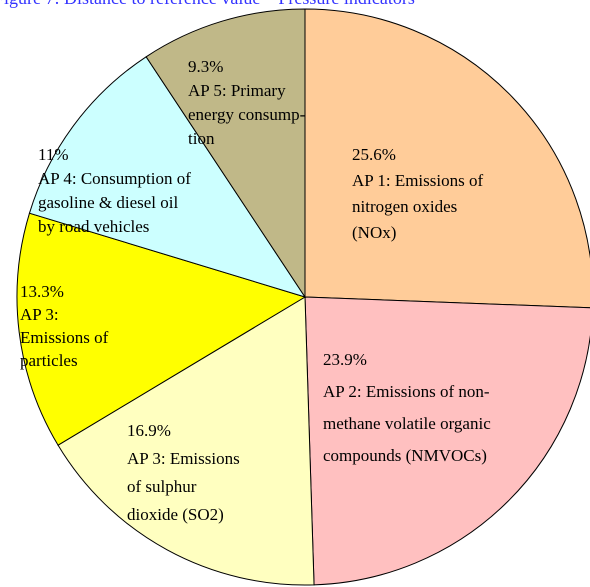 Image resolution: width=590 pixels, height=587 pixels. I want to click on value-label: 25.6%, so click(374, 154).